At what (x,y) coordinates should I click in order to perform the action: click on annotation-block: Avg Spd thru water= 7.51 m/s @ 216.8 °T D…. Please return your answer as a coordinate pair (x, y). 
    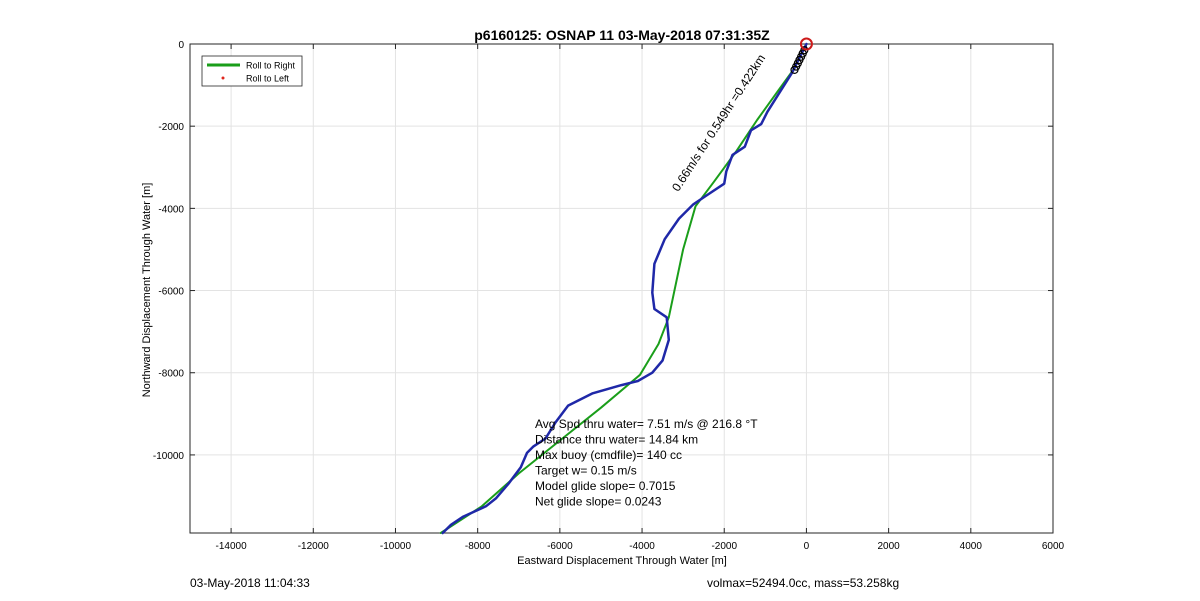
    Looking at the image, I should click on (646, 463).